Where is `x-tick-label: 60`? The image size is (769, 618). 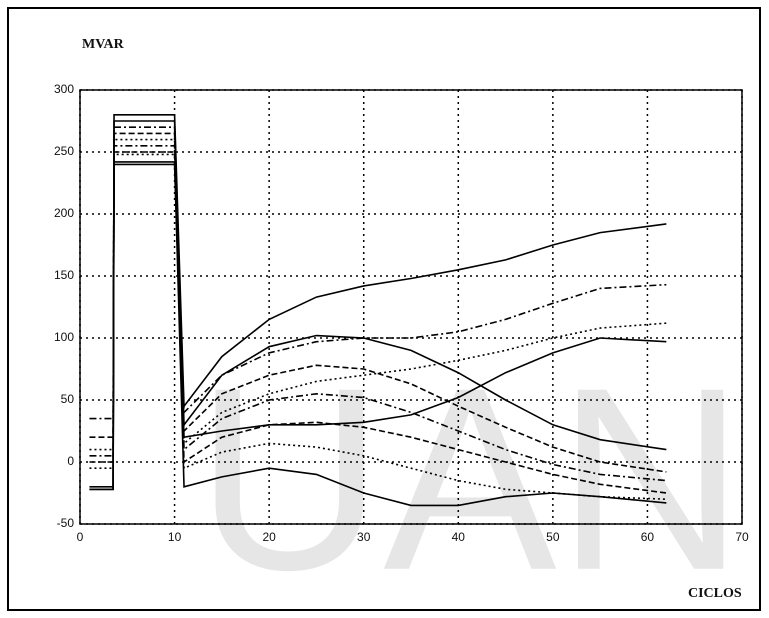 x-tick-label: 60 is located at coordinates (648, 537).